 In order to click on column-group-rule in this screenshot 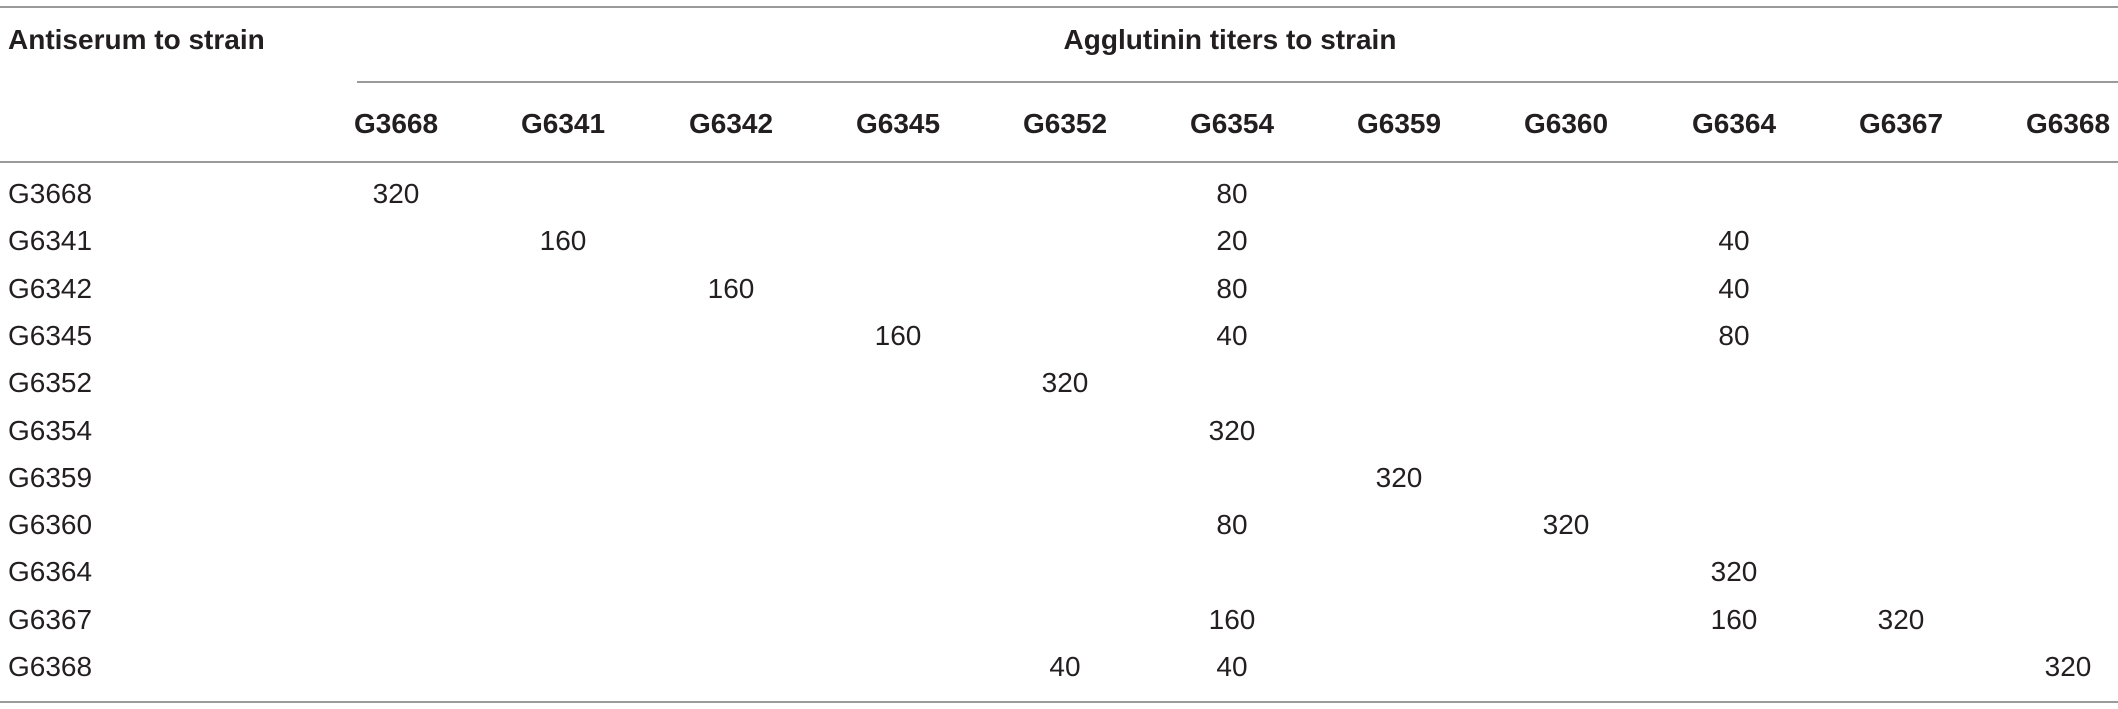, I will do `click(1237, 82)`.